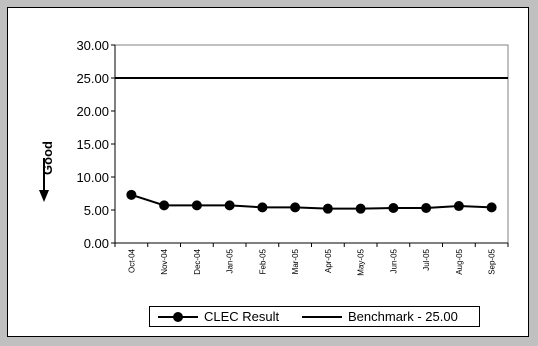 The width and height of the screenshot is (538, 346). What do you see at coordinates (361, 261) in the screenshot?
I see `x-tick-label: May-05` at bounding box center [361, 261].